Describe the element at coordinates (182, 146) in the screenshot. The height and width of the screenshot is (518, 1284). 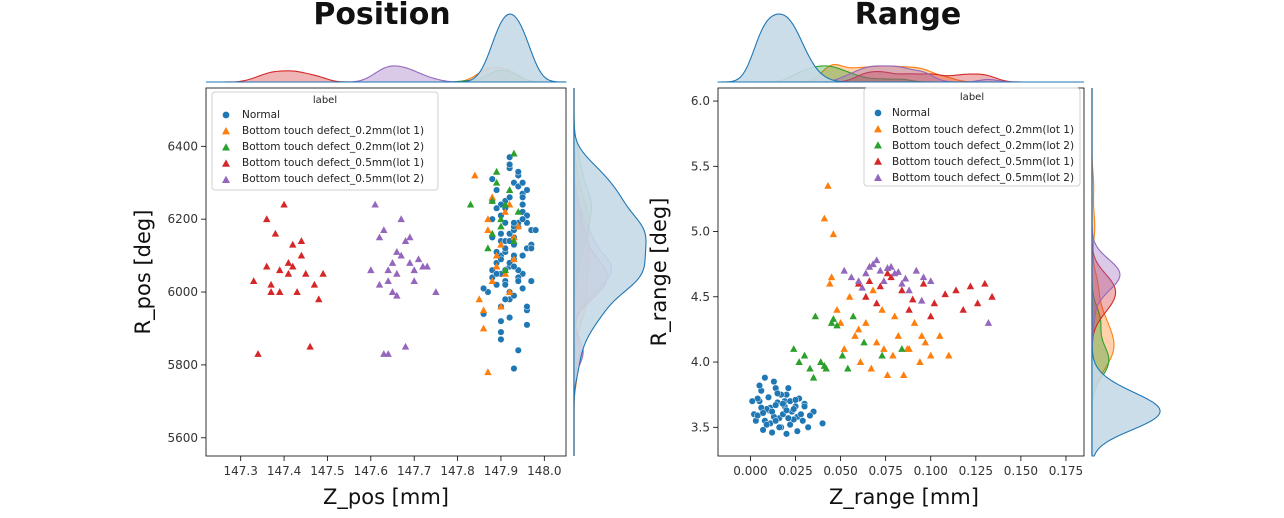
I see `y-tick-label: 6400` at that location.